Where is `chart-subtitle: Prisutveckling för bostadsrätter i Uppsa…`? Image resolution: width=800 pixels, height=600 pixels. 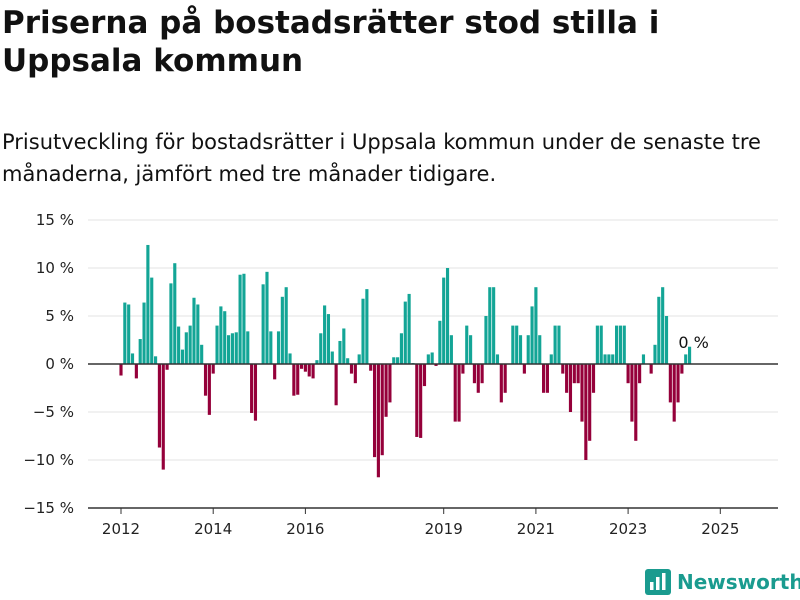
chart-subtitle: Prisutveckling för bostadsrätter i Uppsa… is located at coordinates (381, 158).